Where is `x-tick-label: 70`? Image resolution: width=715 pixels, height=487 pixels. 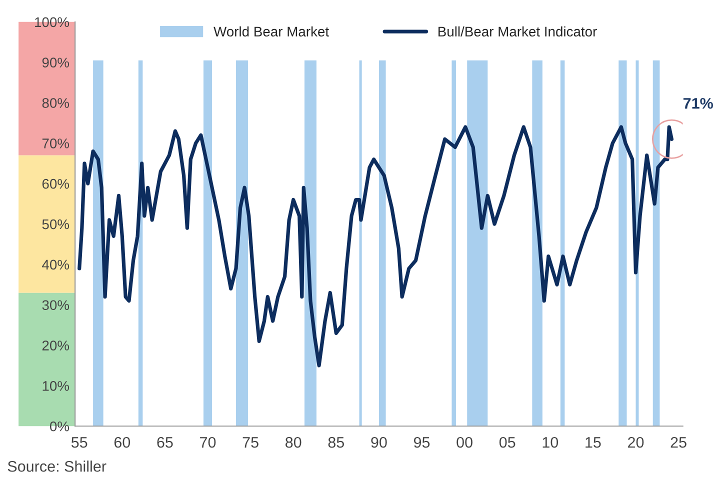
x-tick-label: 70 is located at coordinates (208, 442).